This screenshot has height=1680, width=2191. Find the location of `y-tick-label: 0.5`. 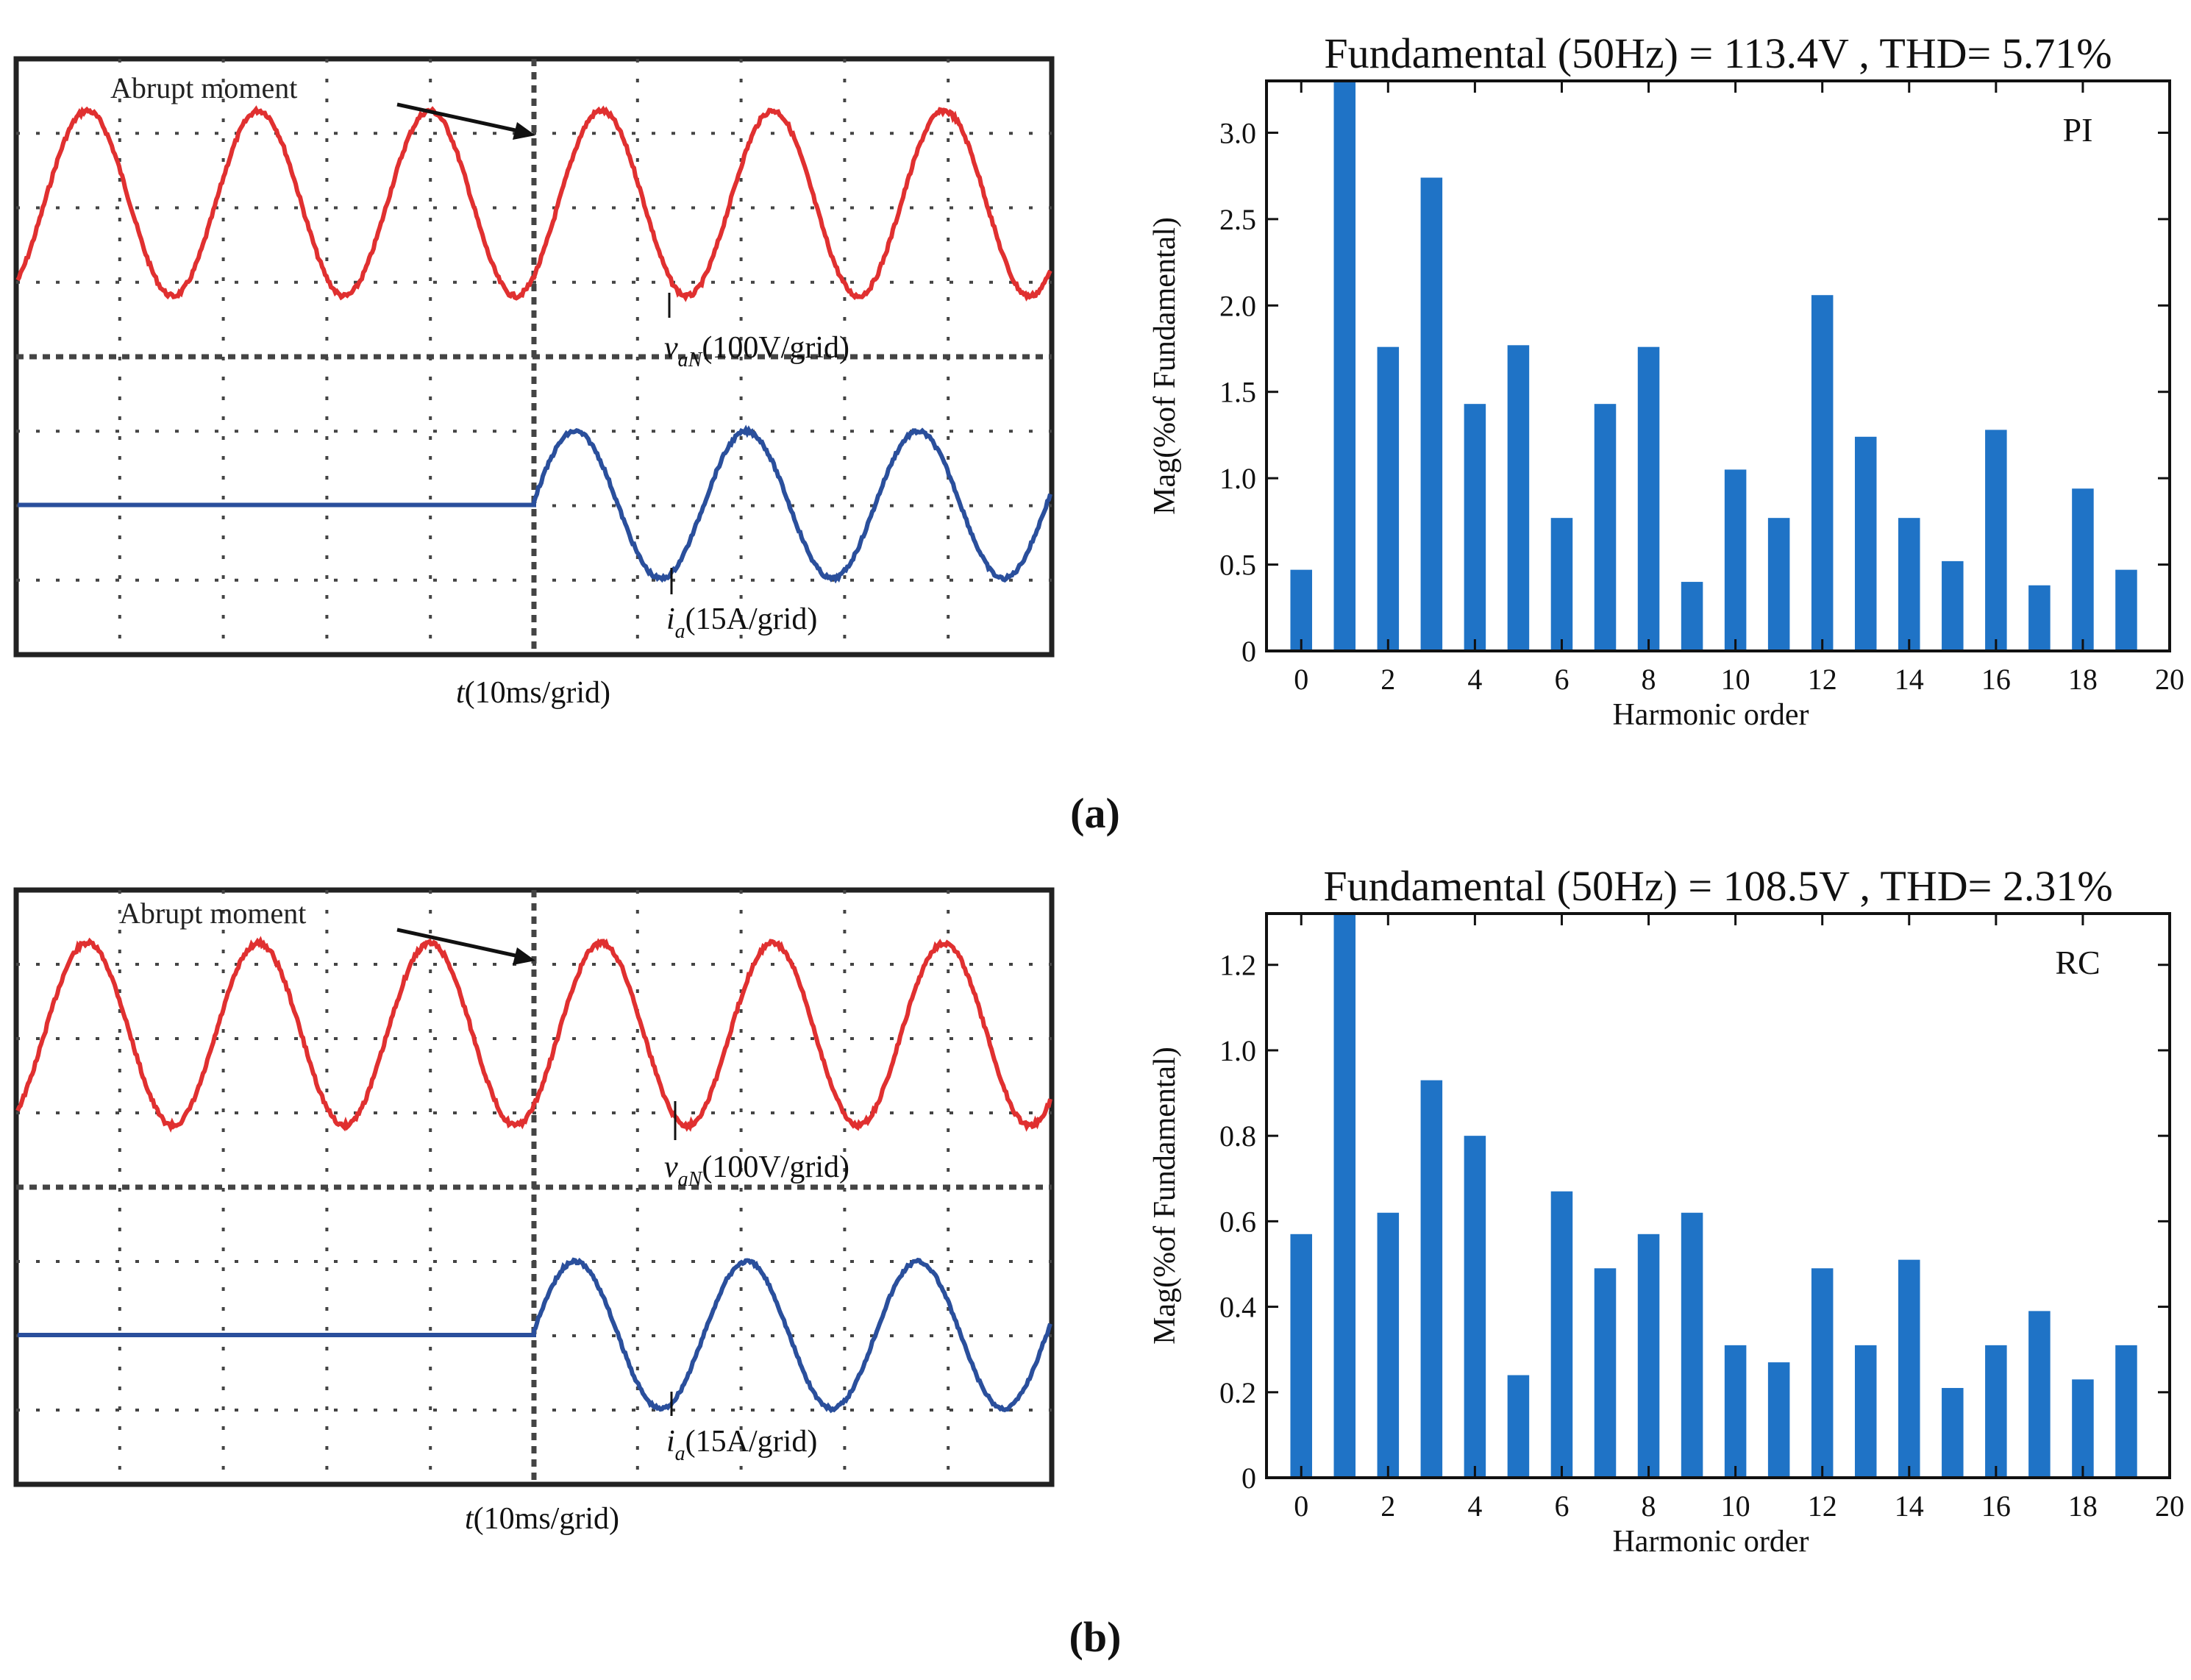

y-tick-label: 0.5 is located at coordinates (1237, 565).